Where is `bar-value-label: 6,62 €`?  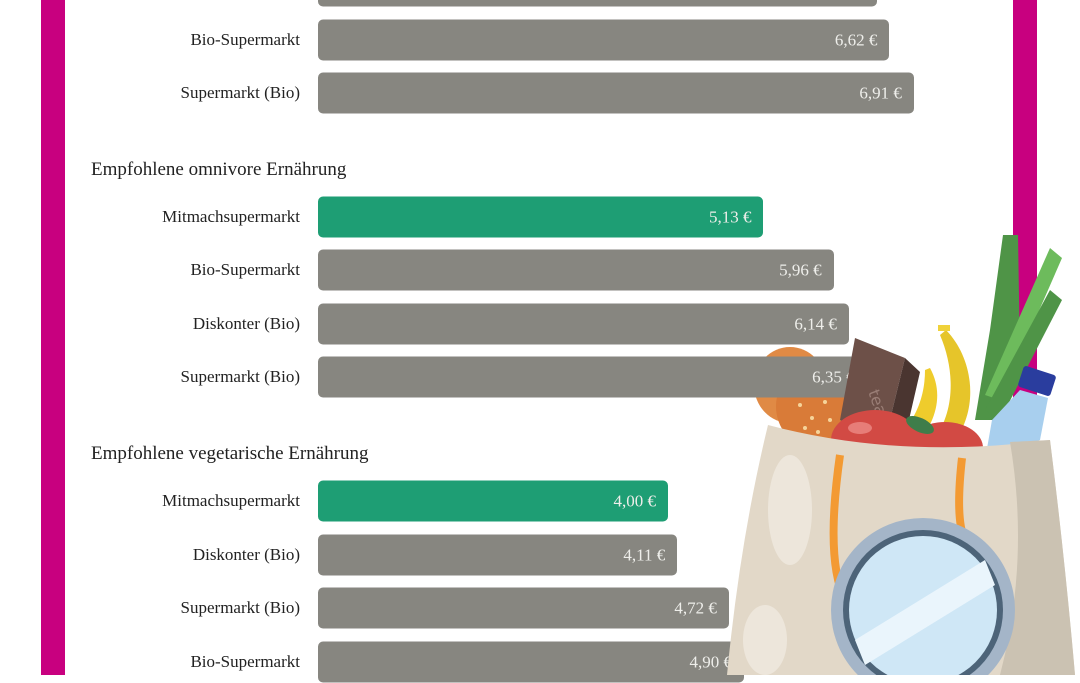 bar-value-label: 6,62 € is located at coordinates (856, 39).